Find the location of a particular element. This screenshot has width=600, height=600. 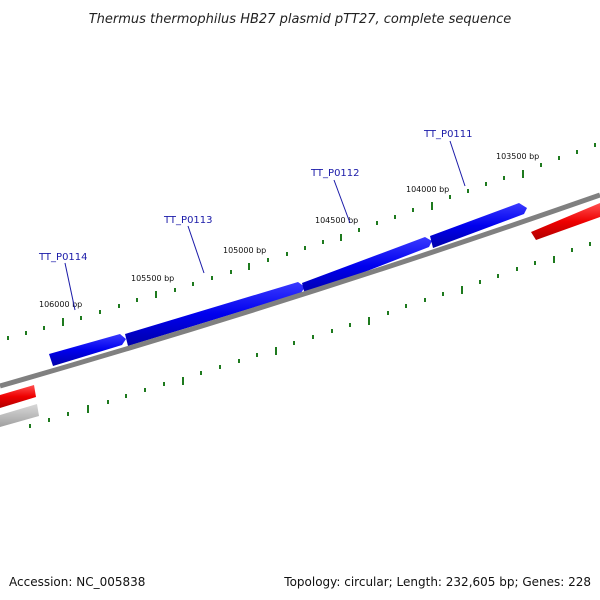

position-label: 106000 bp is located at coordinates (60, 304).